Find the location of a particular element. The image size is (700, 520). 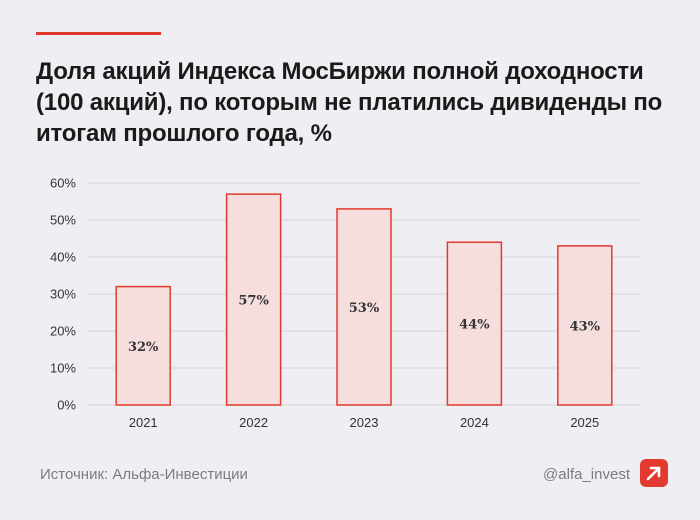

bar-value-label: 53% is located at coordinates (364, 308).